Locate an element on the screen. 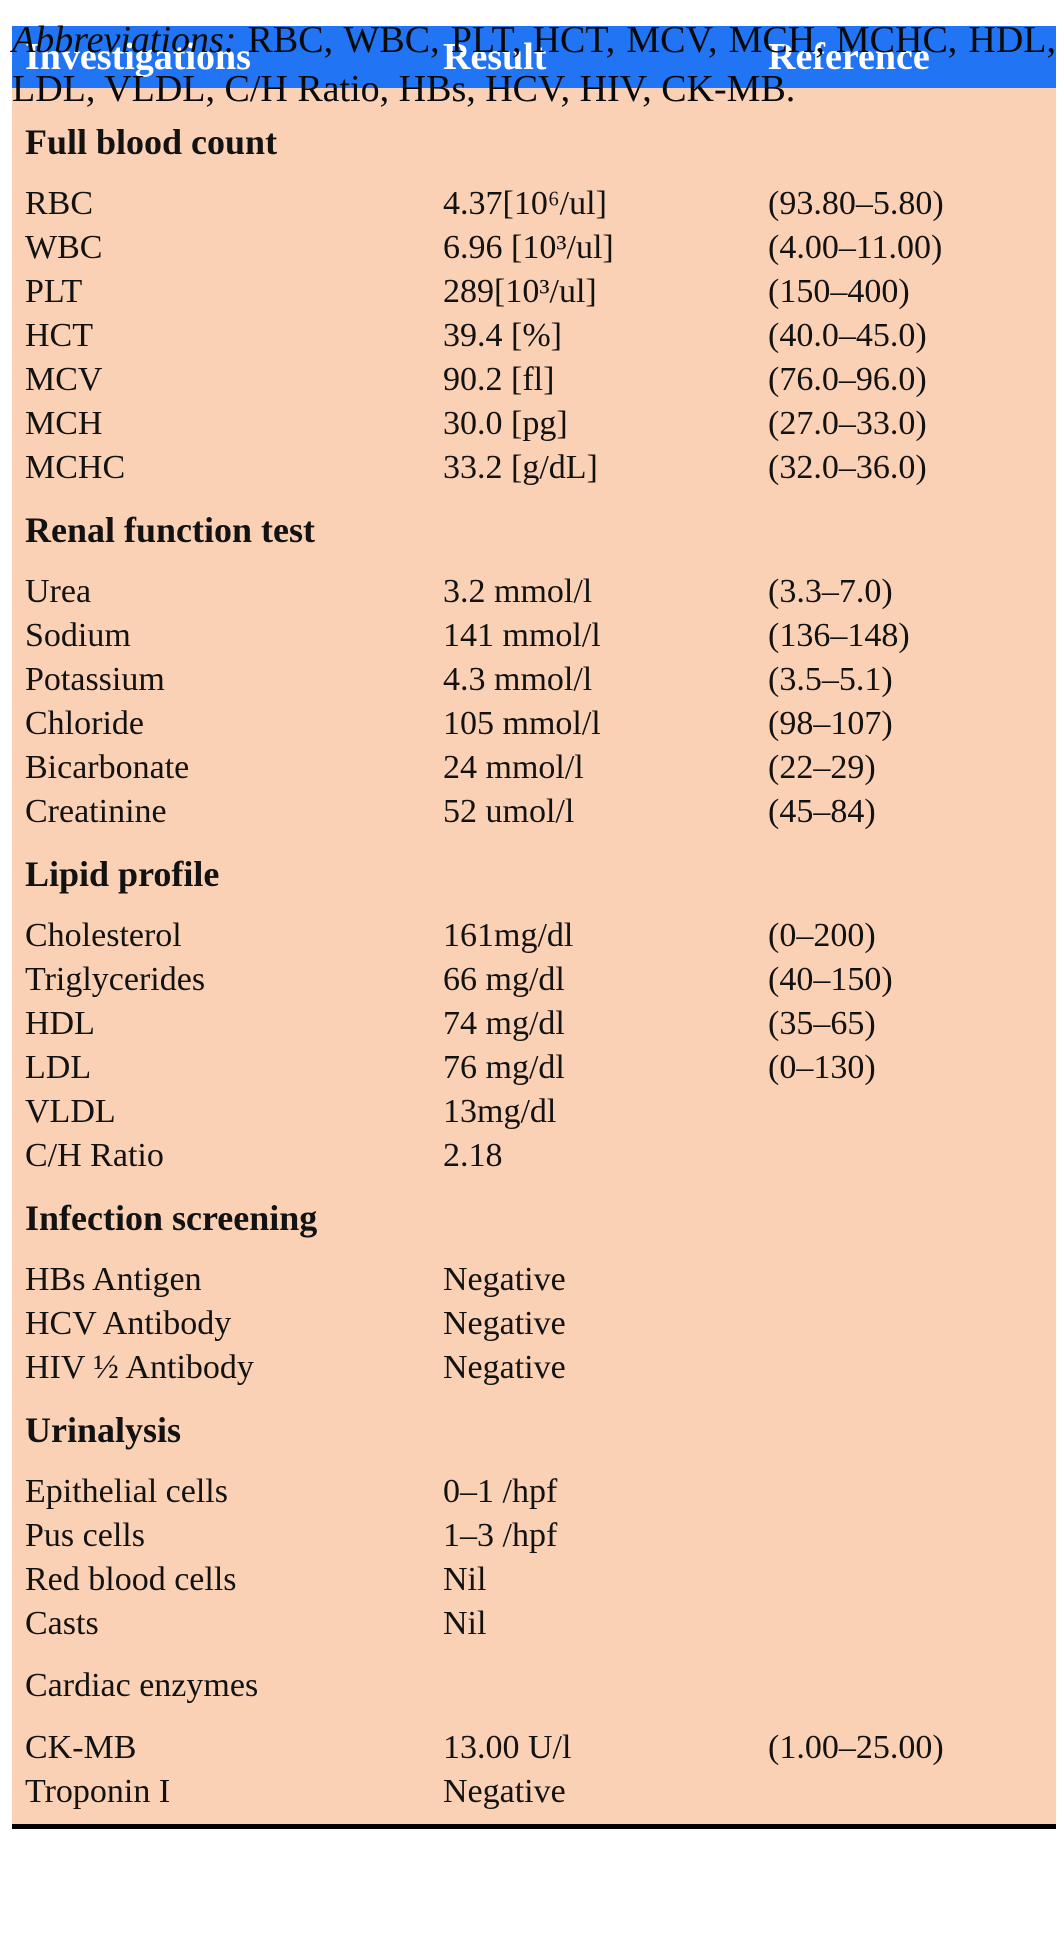 Image resolution: width=1064 pixels, height=1935 pixels. table-row: HDL 74 mg/dl (35–65) is located at coordinates (540, 1024).